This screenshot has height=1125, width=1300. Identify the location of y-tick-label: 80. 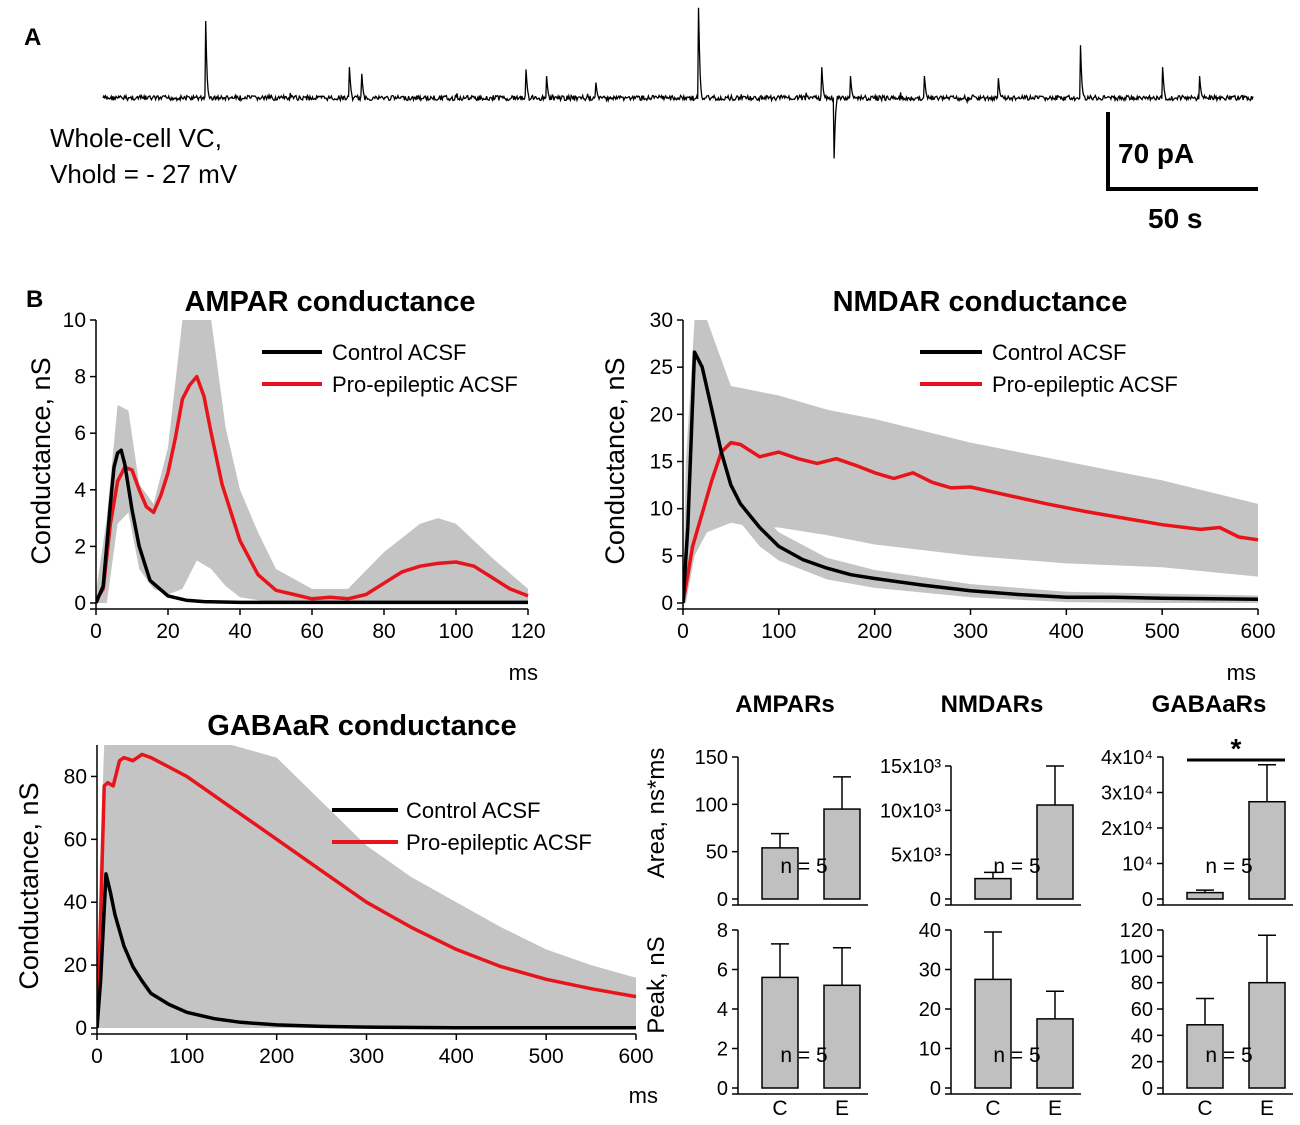
(75, 776).